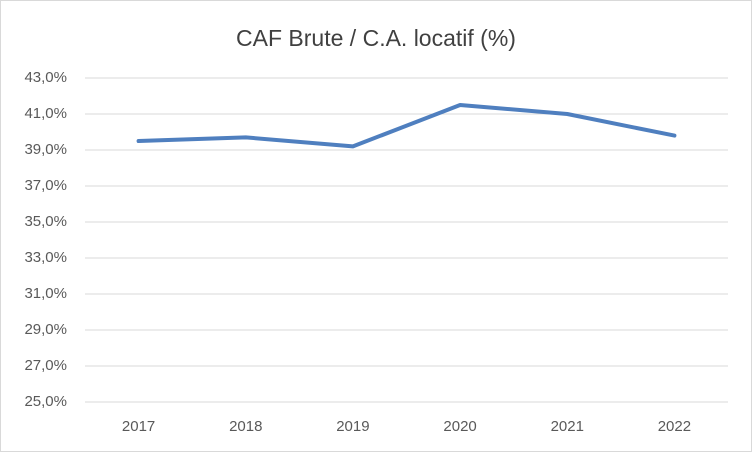  What do you see at coordinates (45, 401) in the screenshot?
I see `y-tick-label: 25,0%` at bounding box center [45, 401].